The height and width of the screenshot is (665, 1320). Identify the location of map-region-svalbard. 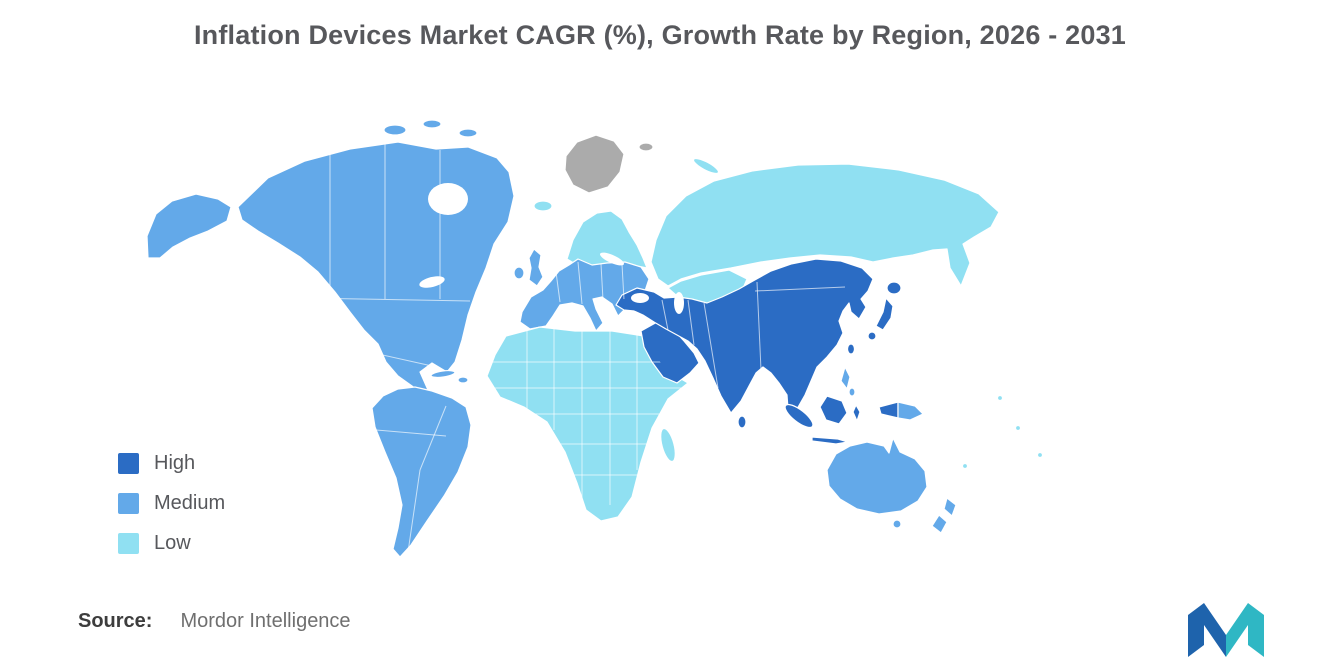
(646, 147).